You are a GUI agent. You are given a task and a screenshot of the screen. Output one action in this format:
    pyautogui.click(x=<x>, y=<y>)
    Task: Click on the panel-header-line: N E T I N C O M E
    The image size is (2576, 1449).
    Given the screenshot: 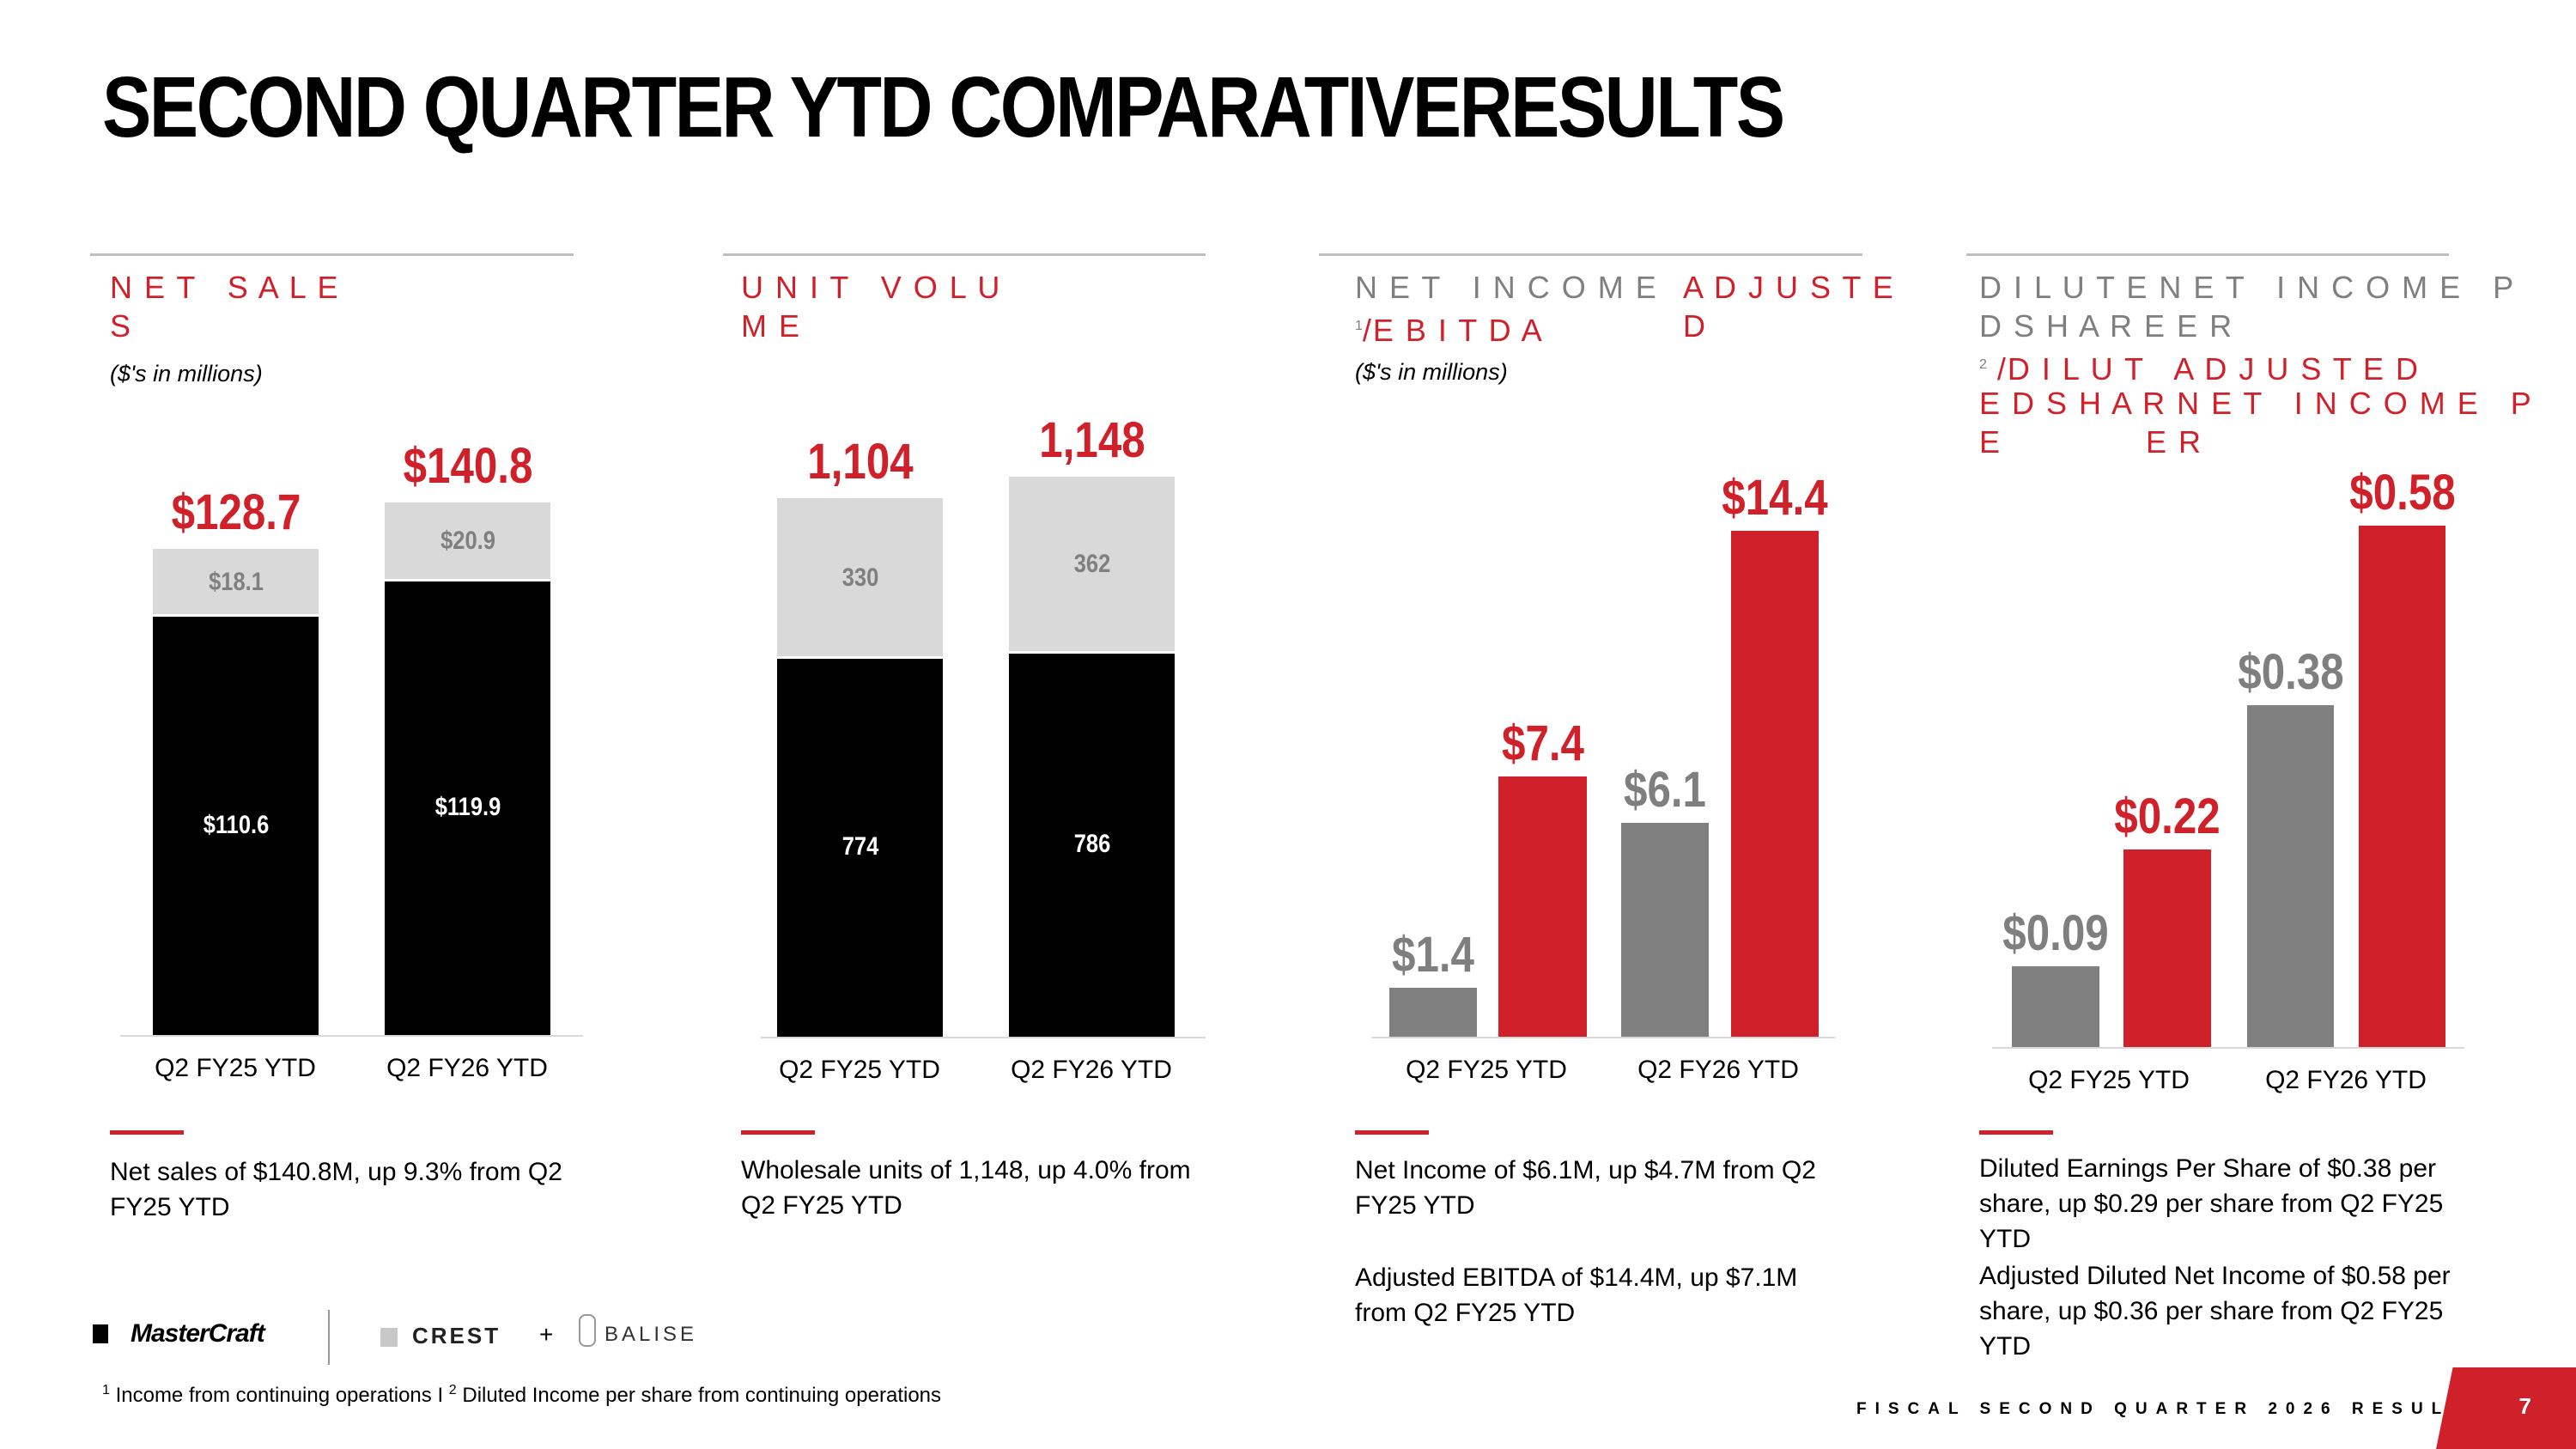 What is the action you would take?
    pyautogui.click(x=1506, y=287)
    